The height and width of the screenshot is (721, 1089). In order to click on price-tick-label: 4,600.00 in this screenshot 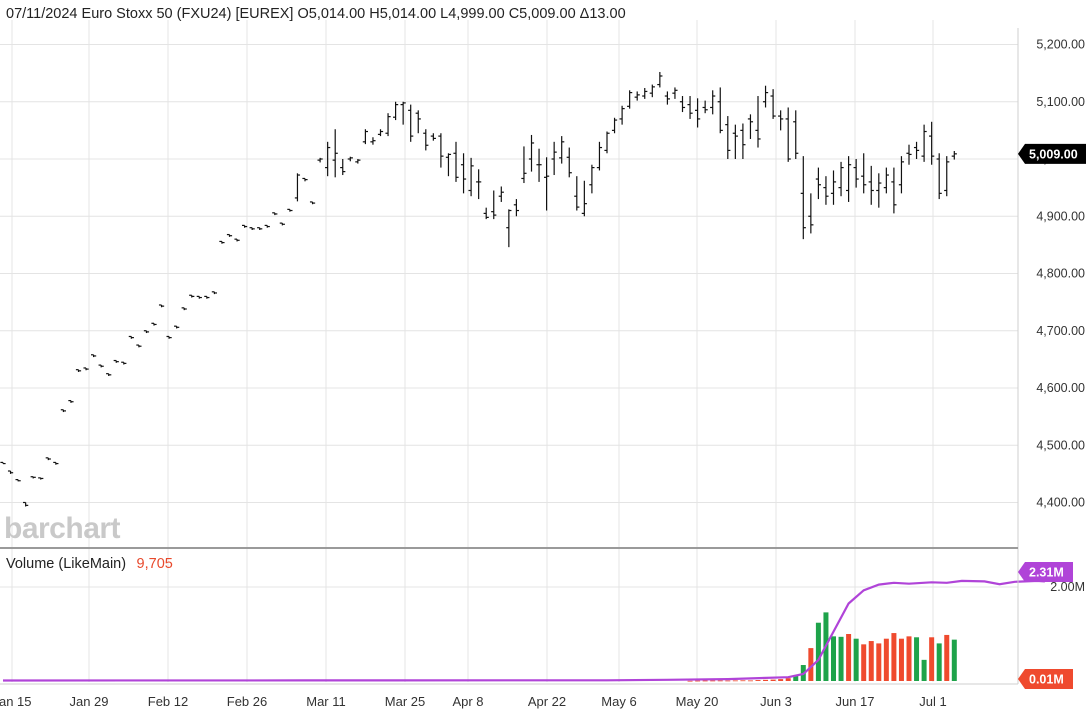, I will do `click(1060, 388)`.